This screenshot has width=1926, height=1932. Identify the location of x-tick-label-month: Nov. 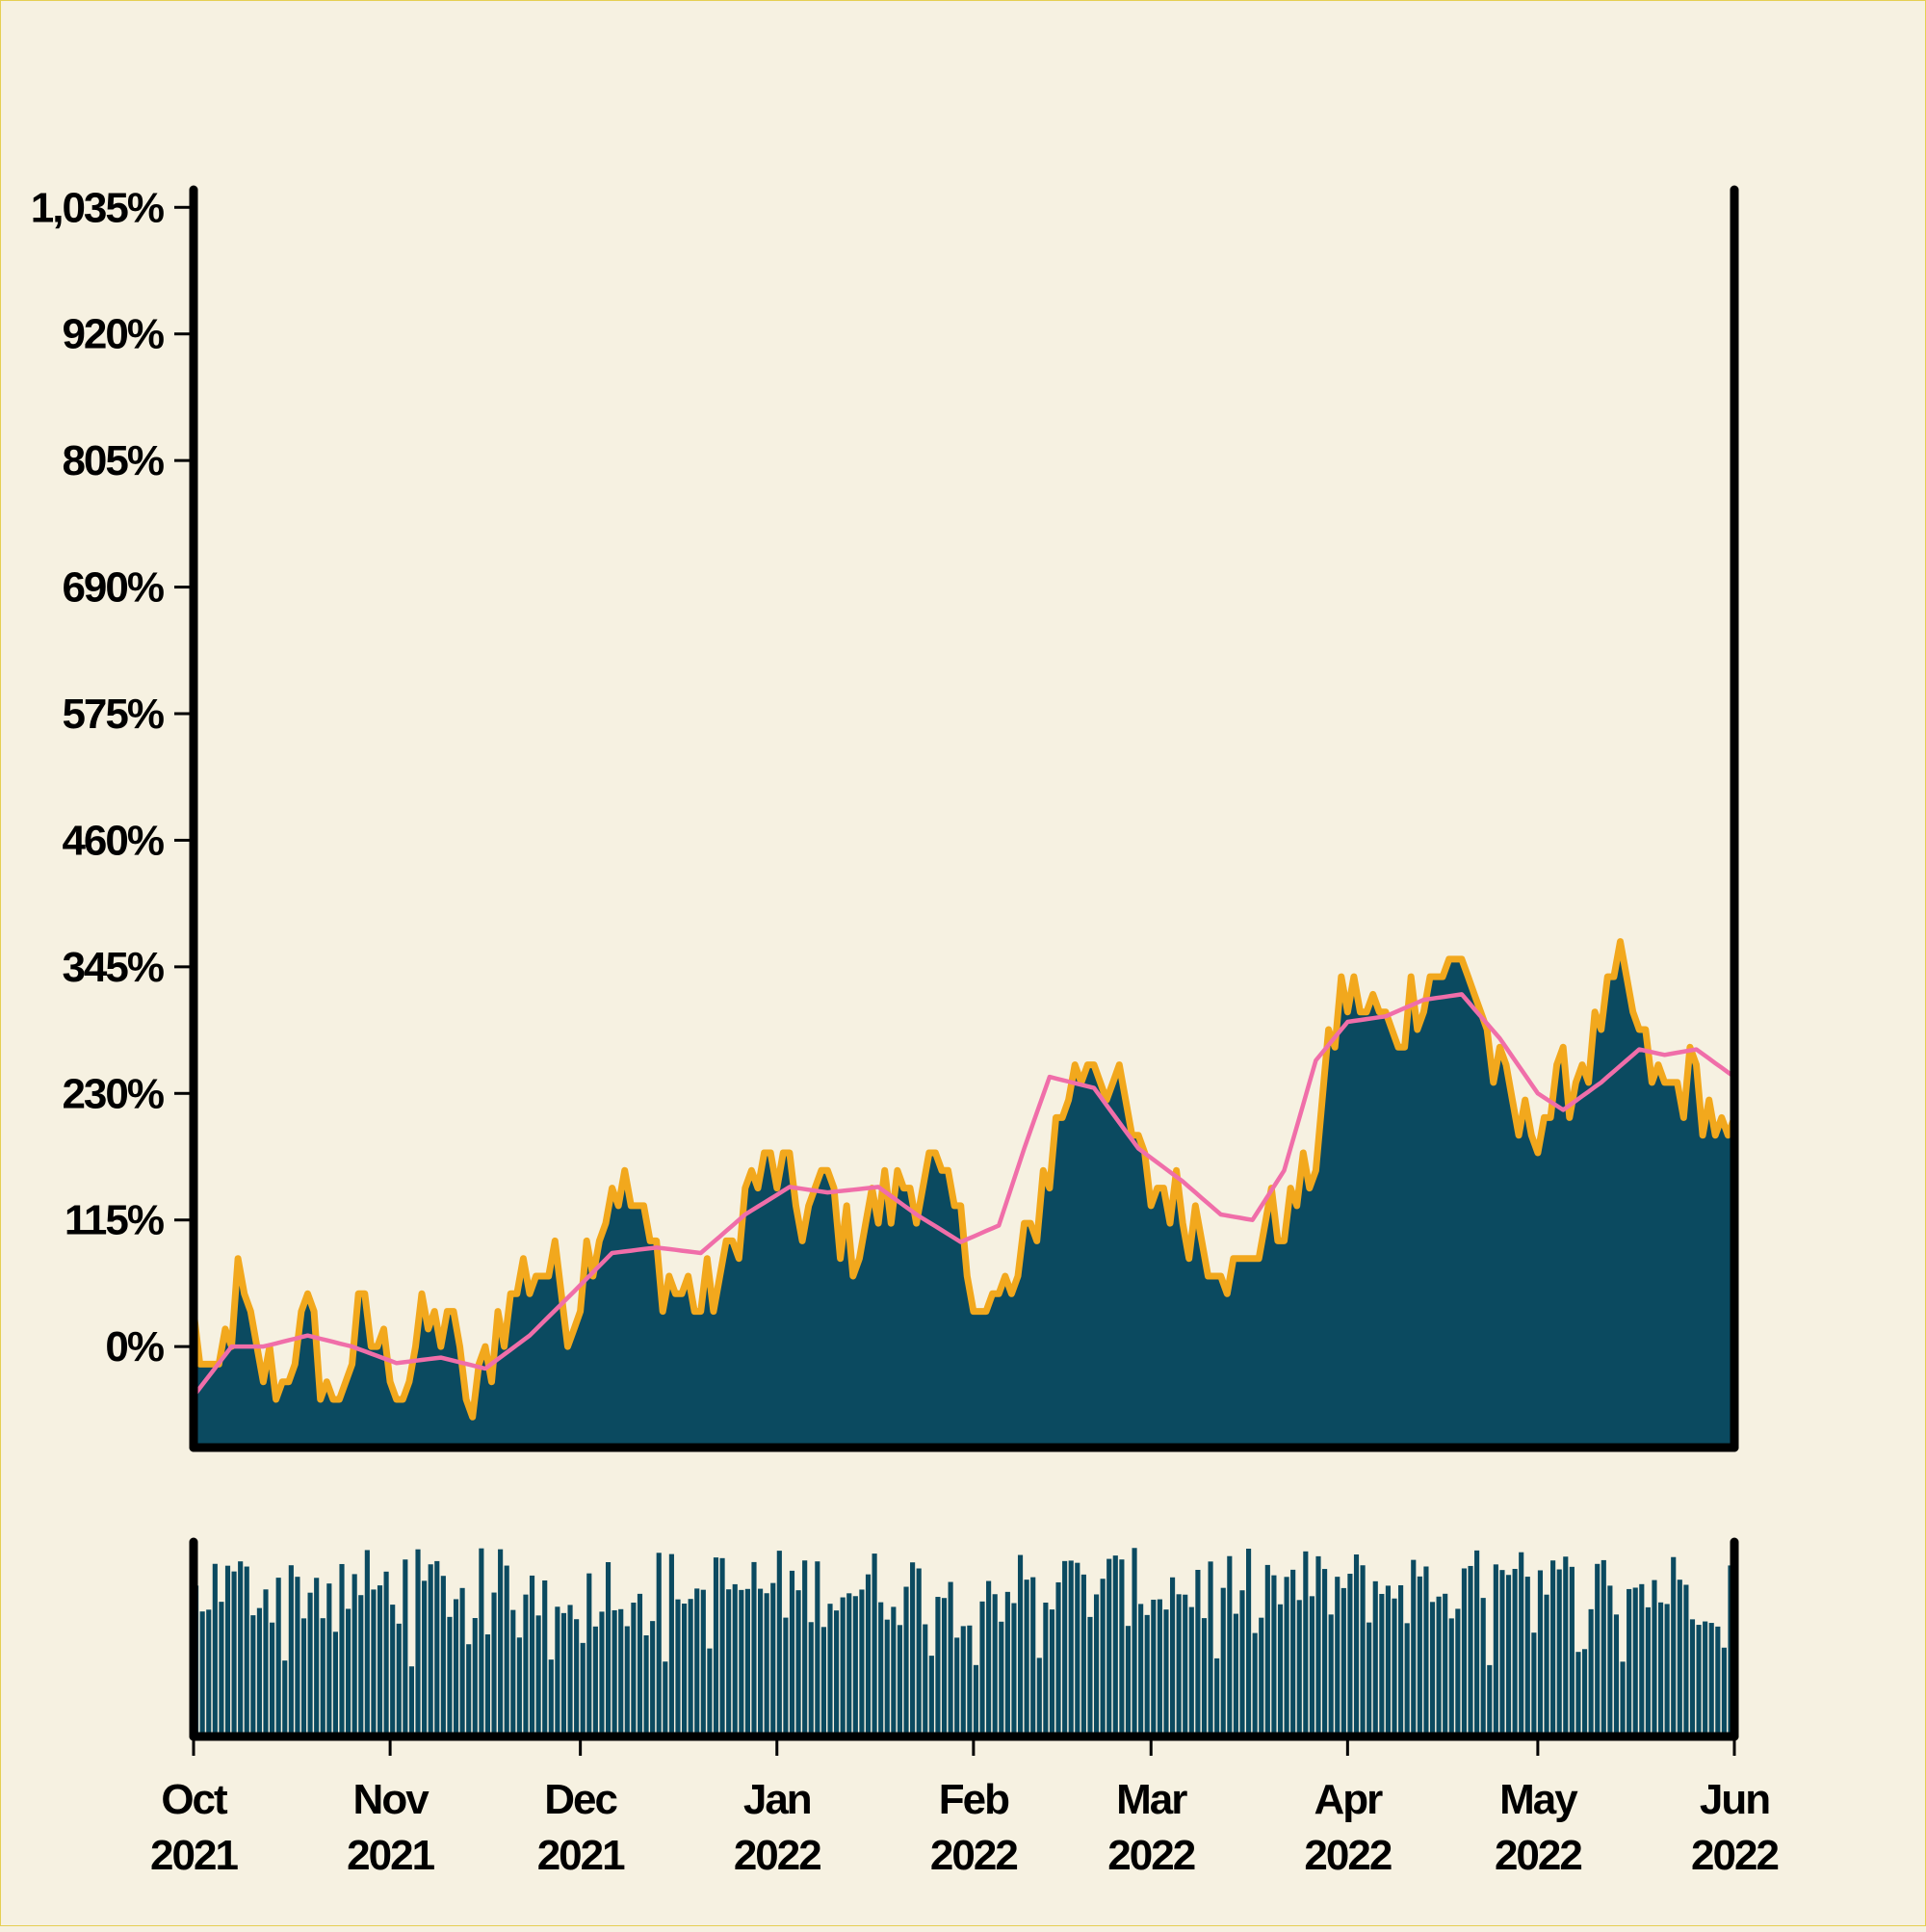
(391, 1799).